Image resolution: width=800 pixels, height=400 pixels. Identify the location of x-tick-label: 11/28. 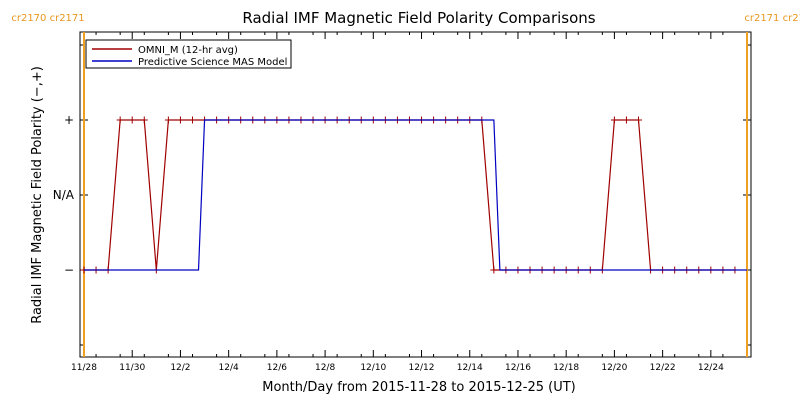
(84, 368).